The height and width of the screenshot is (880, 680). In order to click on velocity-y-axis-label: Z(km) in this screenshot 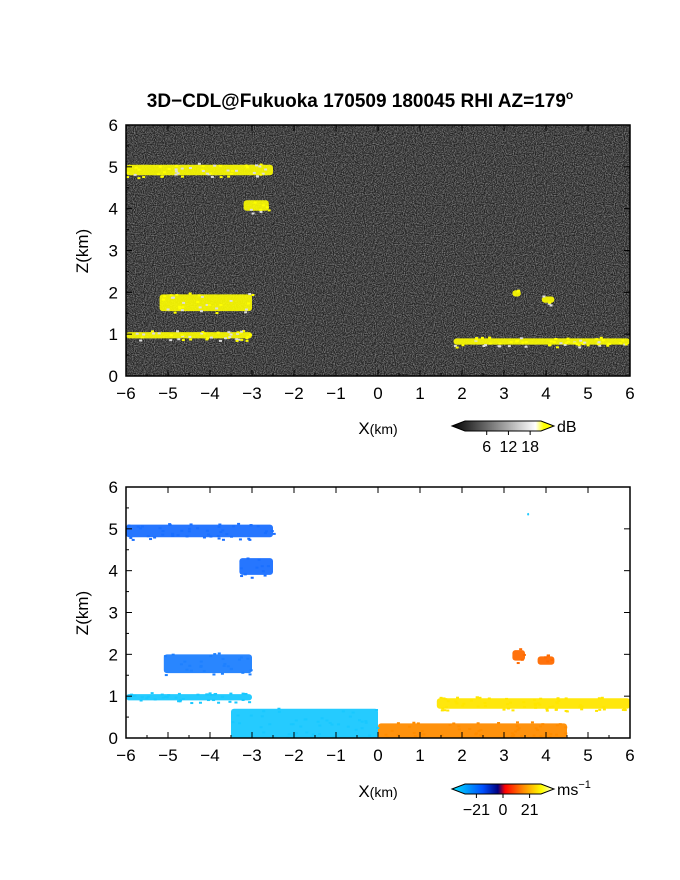, I will do `click(82, 613)`.